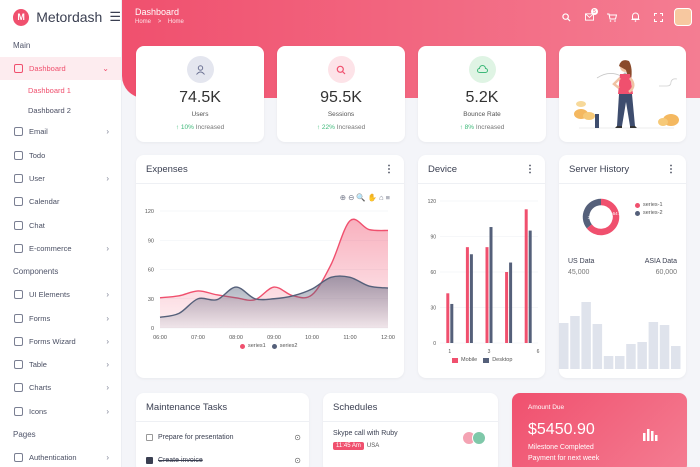 The width and height of the screenshot is (700, 467). I want to click on asia-data-label: ASIA Data, so click(660, 261).